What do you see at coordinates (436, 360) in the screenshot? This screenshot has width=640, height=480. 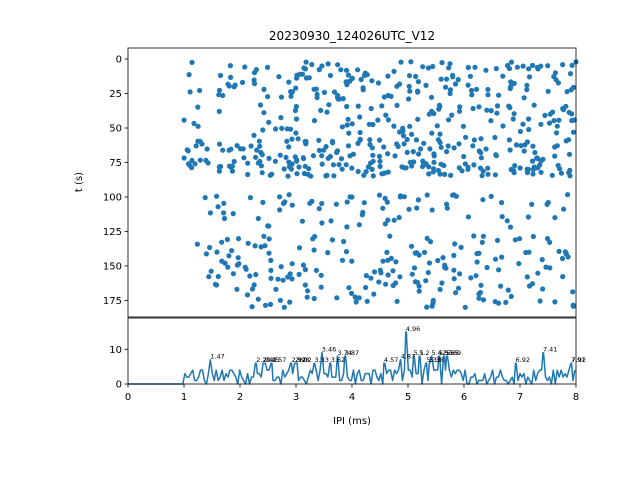 I see `peak-label: 5.38` at bounding box center [436, 360].